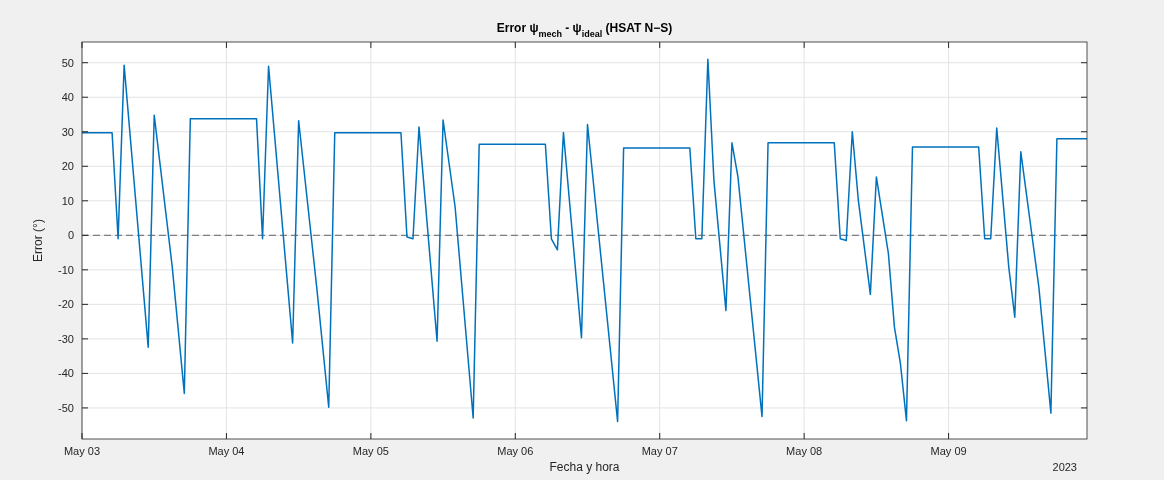 The width and height of the screenshot is (1164, 480). I want to click on text: 2023, so click(1064, 467).